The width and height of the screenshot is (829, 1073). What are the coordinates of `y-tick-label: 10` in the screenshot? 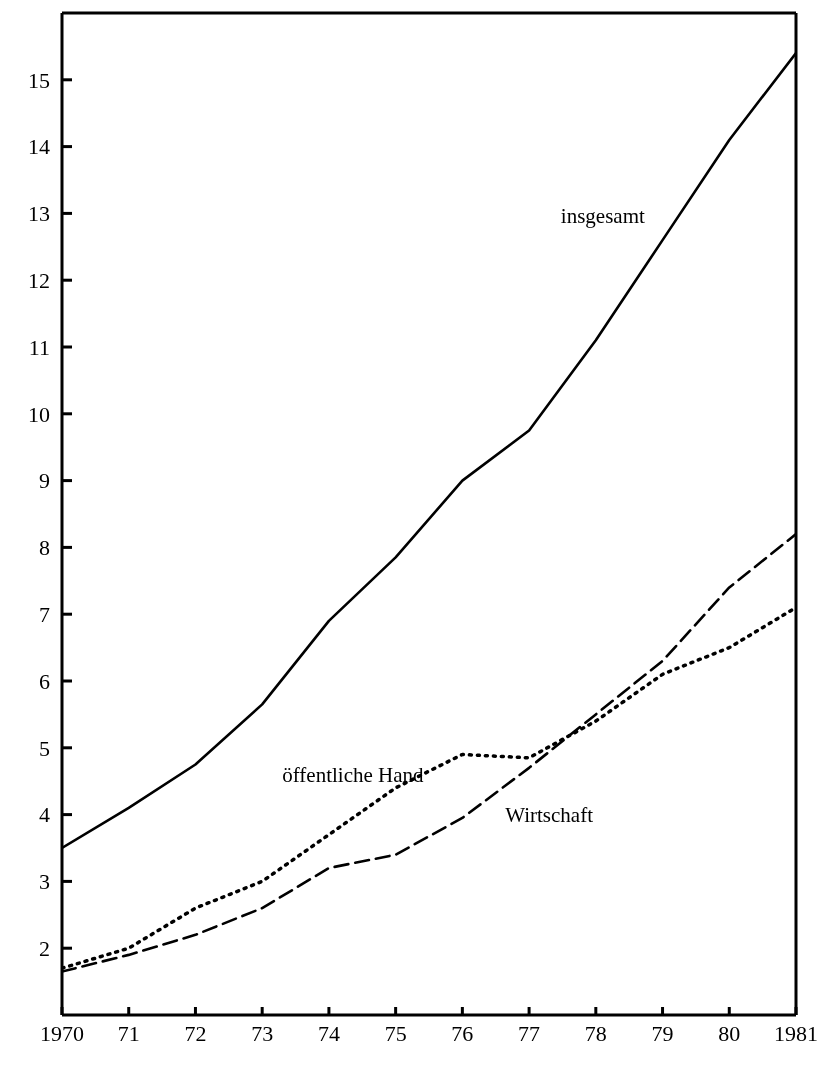 It's located at (39, 414).